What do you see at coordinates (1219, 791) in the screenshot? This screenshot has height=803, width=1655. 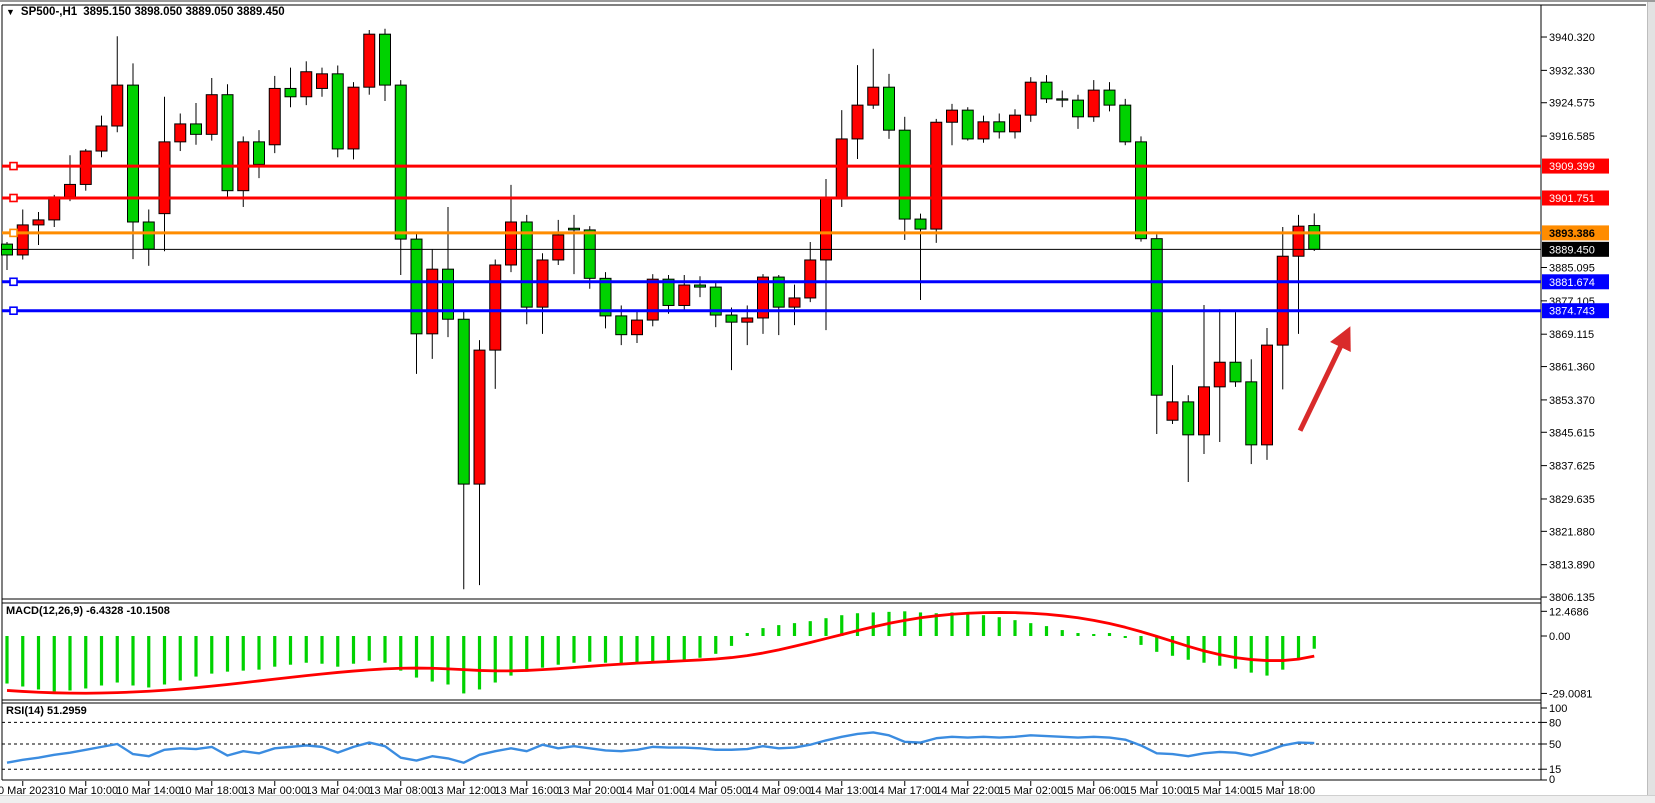 I see `time-label: 15 Mar 14:00` at bounding box center [1219, 791].